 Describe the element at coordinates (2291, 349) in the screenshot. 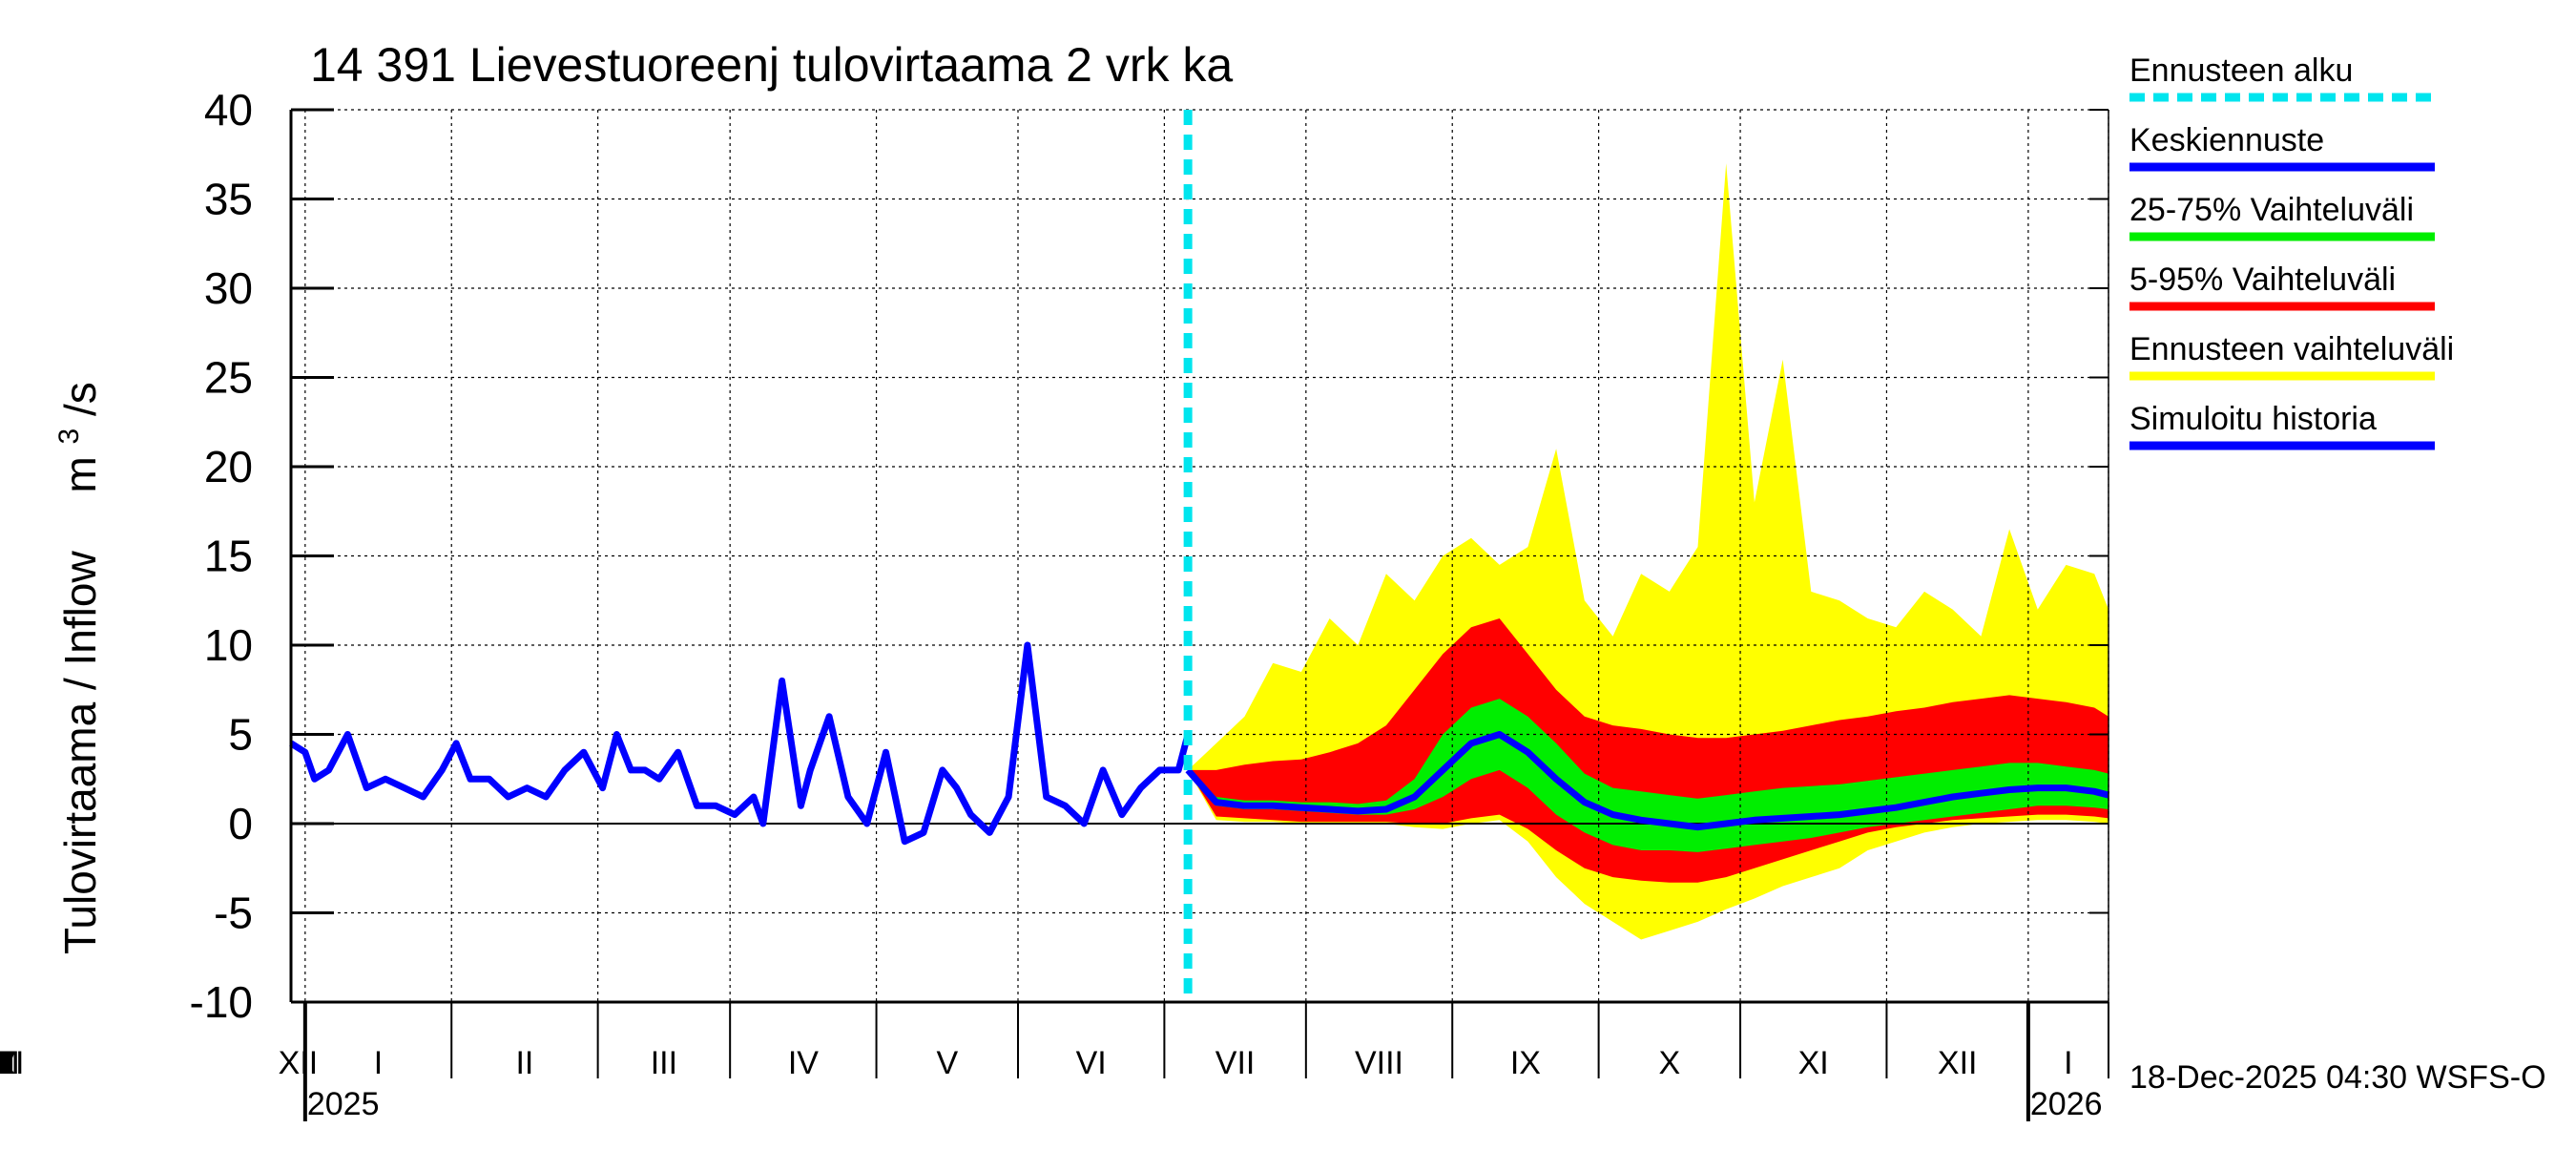

I see `legend-label: Ennusteen vaihteluväli` at that location.